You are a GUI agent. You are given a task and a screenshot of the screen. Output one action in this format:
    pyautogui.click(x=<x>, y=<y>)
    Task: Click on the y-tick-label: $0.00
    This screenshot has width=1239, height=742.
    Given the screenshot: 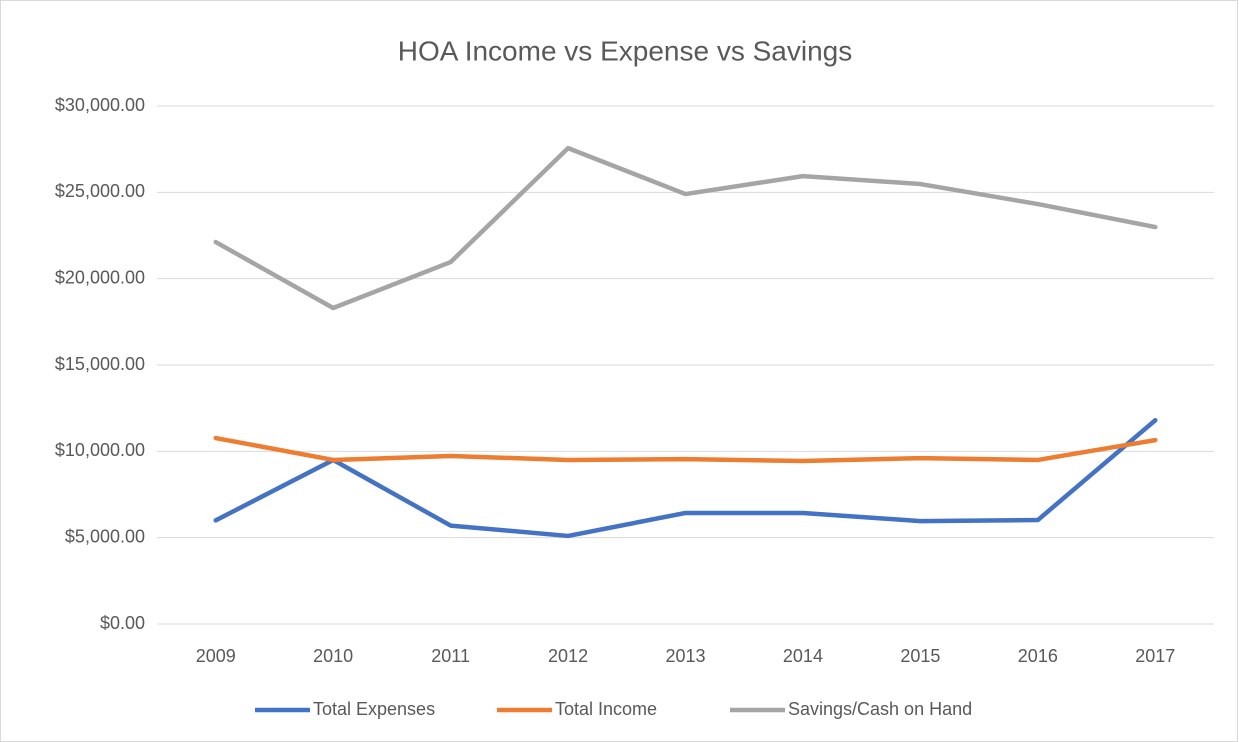 What is the action you would take?
    pyautogui.click(x=122, y=623)
    